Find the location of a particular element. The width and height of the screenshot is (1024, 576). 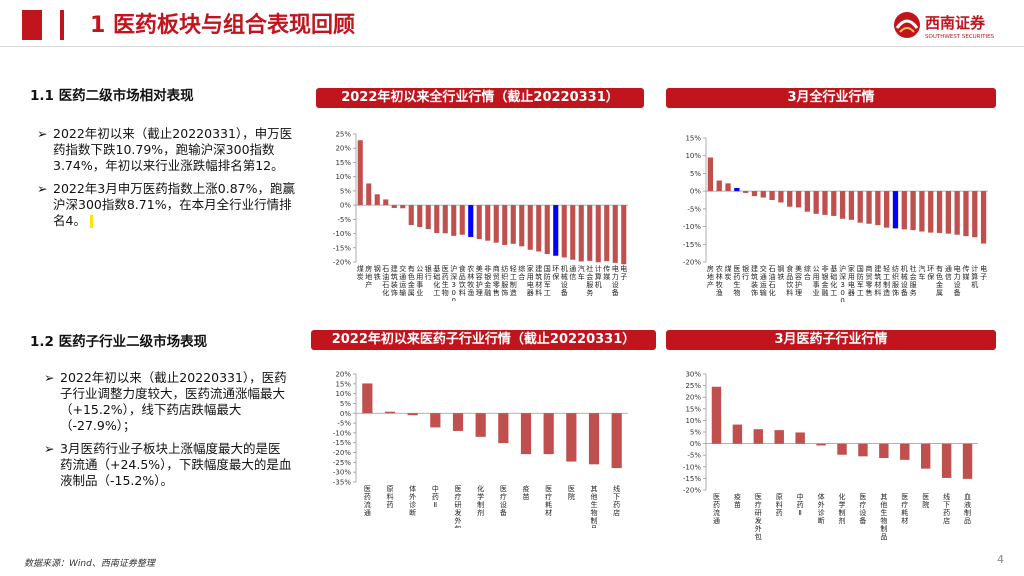

x-category-label: 石油石化 is located at coordinates (385, 281).